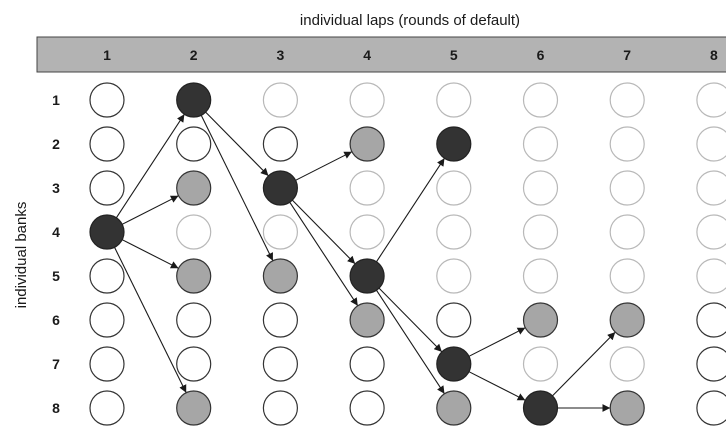 The image size is (726, 428). Describe the element at coordinates (194, 408) in the screenshot. I see `bank-node-r8-c2` at that location.